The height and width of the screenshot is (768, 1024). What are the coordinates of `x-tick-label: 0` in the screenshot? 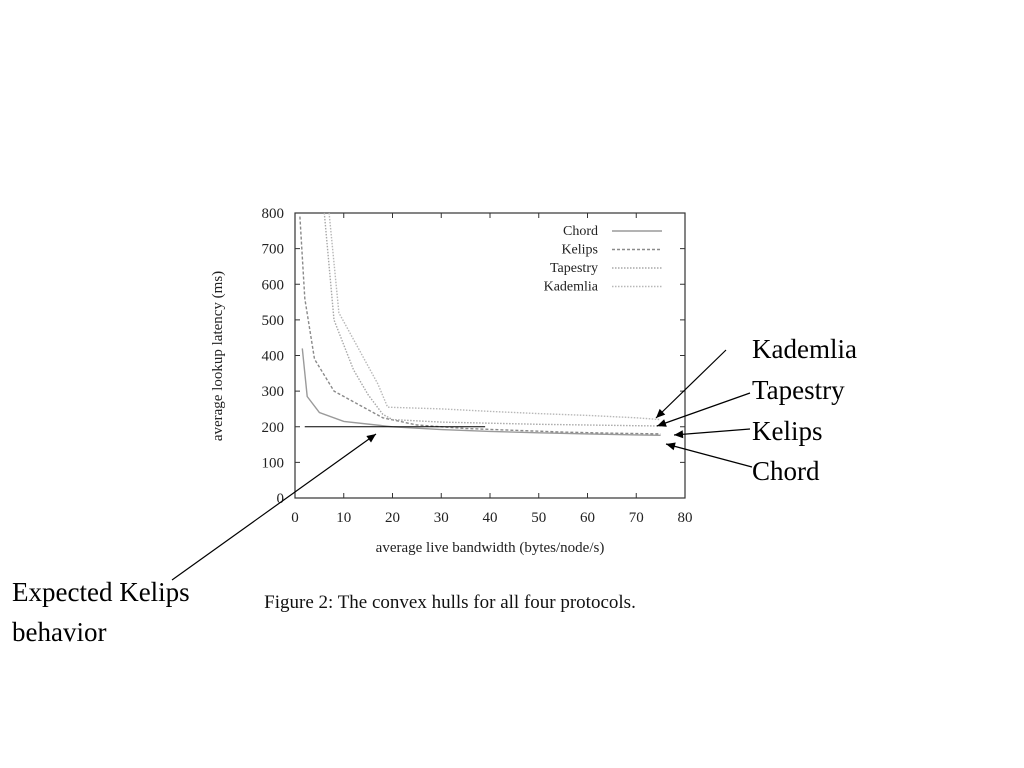 It's located at (295, 518).